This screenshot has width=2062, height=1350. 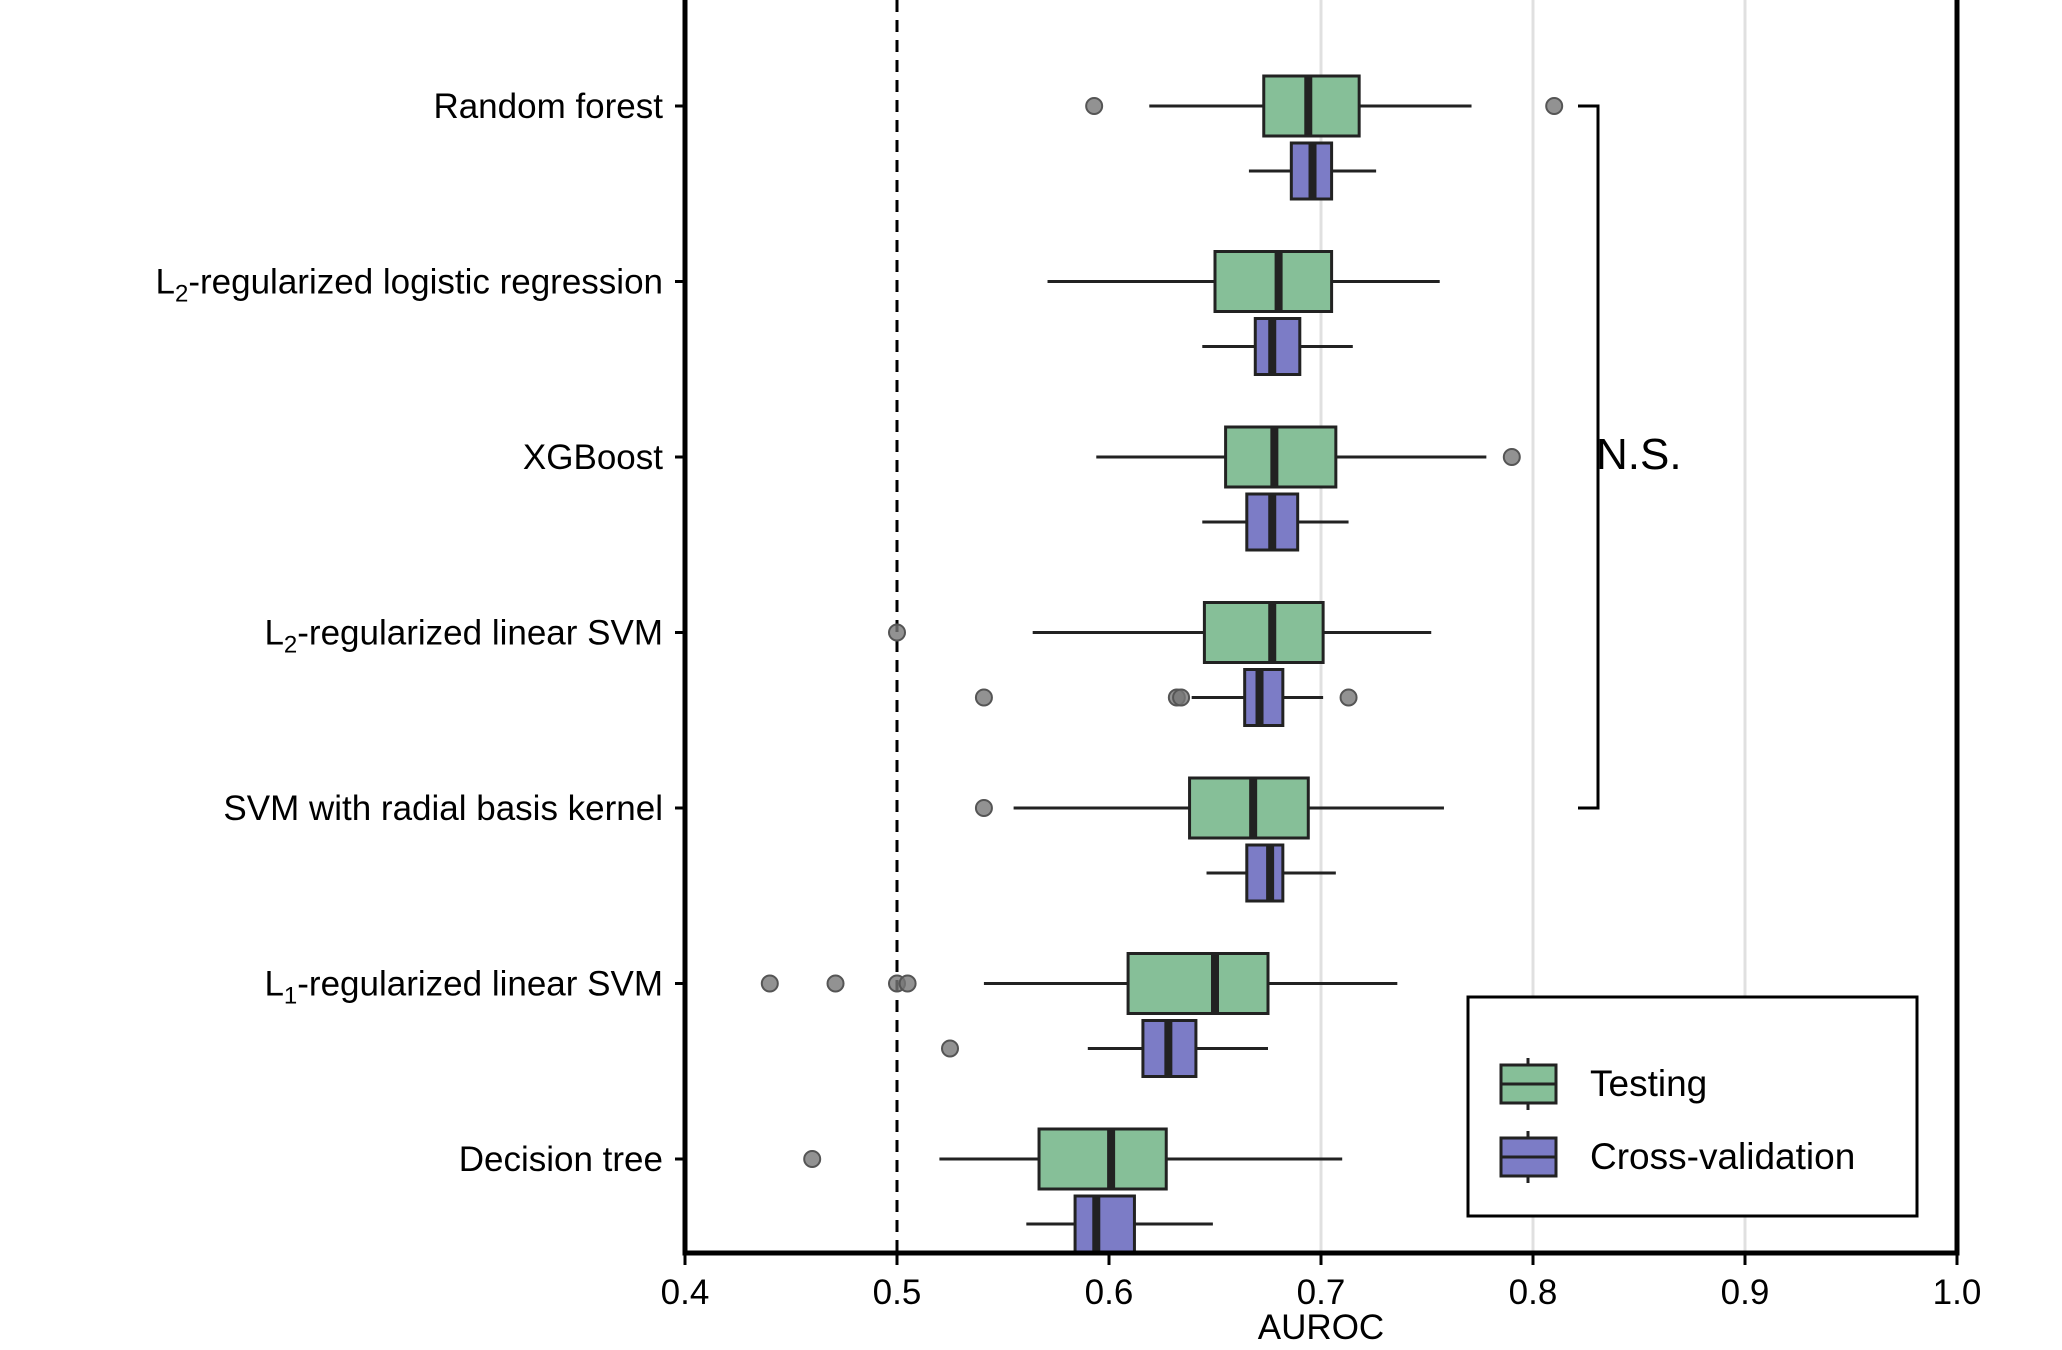 I want to click on x-tick-label: 0.8, so click(x=1533, y=1292).